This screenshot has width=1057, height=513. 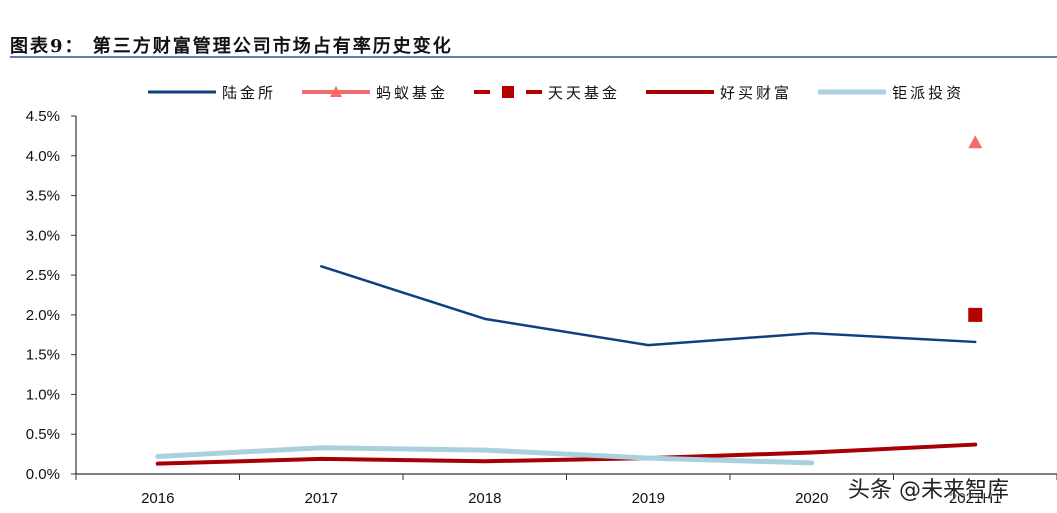 I want to click on y-tick-label: 1.5%, so click(x=43, y=355).